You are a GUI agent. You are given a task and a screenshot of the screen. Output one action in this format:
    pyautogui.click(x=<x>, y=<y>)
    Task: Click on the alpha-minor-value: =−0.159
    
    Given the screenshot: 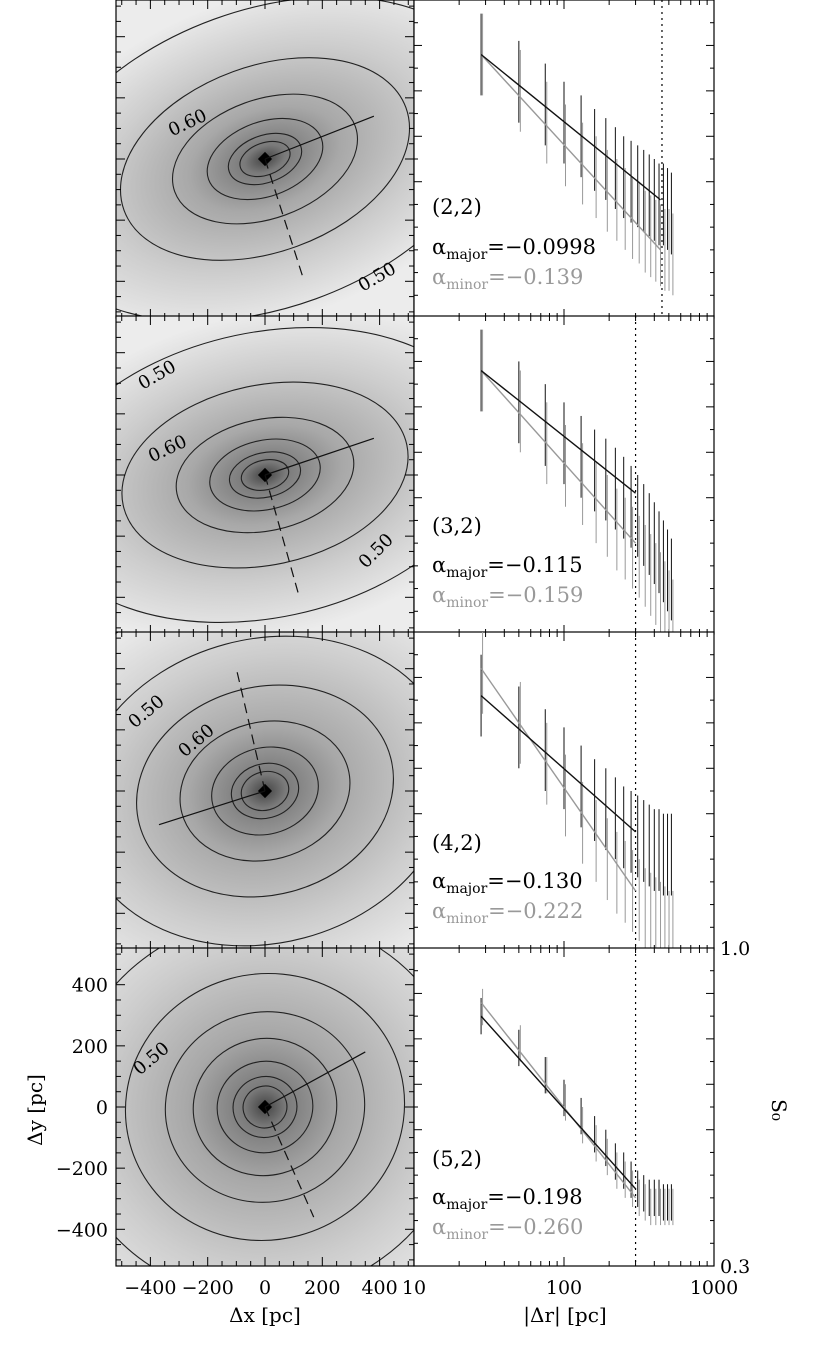 What is the action you would take?
    pyautogui.click(x=535, y=595)
    